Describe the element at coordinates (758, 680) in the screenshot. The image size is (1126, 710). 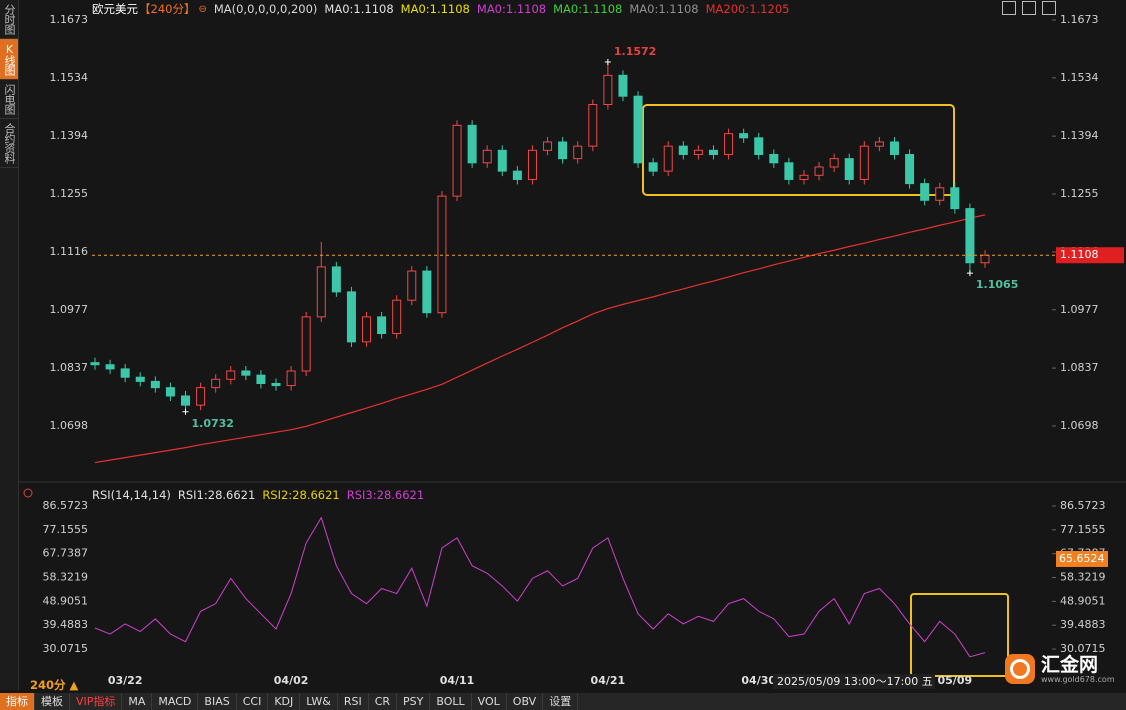
I see `x-tick-label: 04/30` at that location.